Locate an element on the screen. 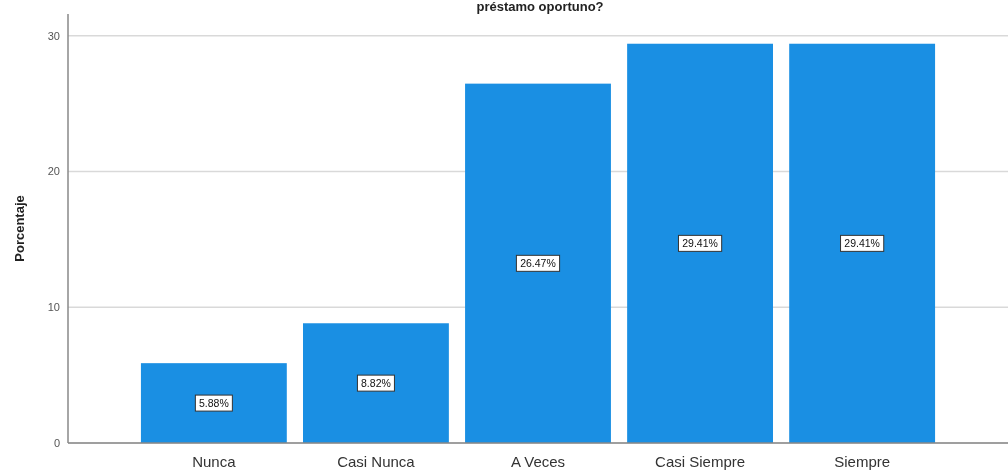  y-tick-label: 10 is located at coordinates (53, 307).